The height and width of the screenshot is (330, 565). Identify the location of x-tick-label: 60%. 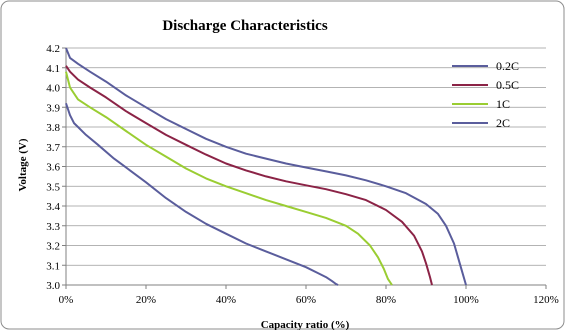
(306, 300).